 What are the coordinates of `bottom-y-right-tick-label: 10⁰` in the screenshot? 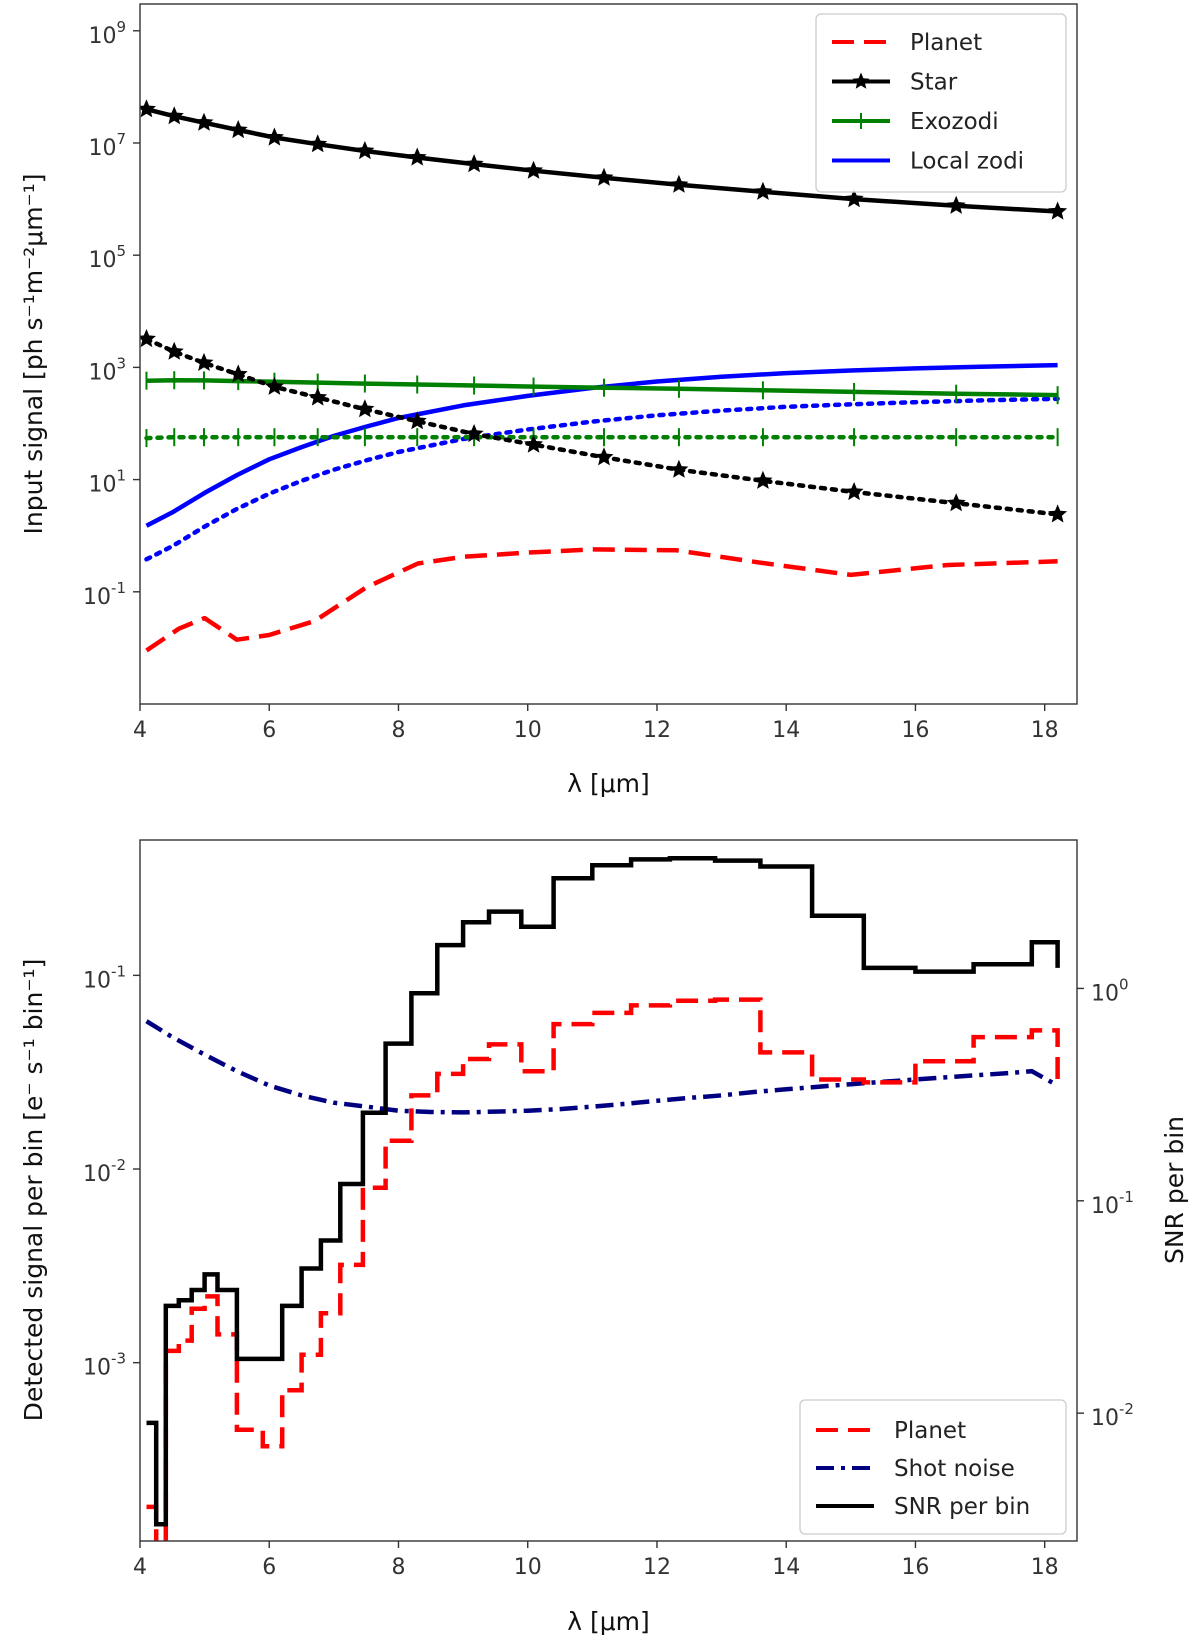 It's located at (1110, 990).